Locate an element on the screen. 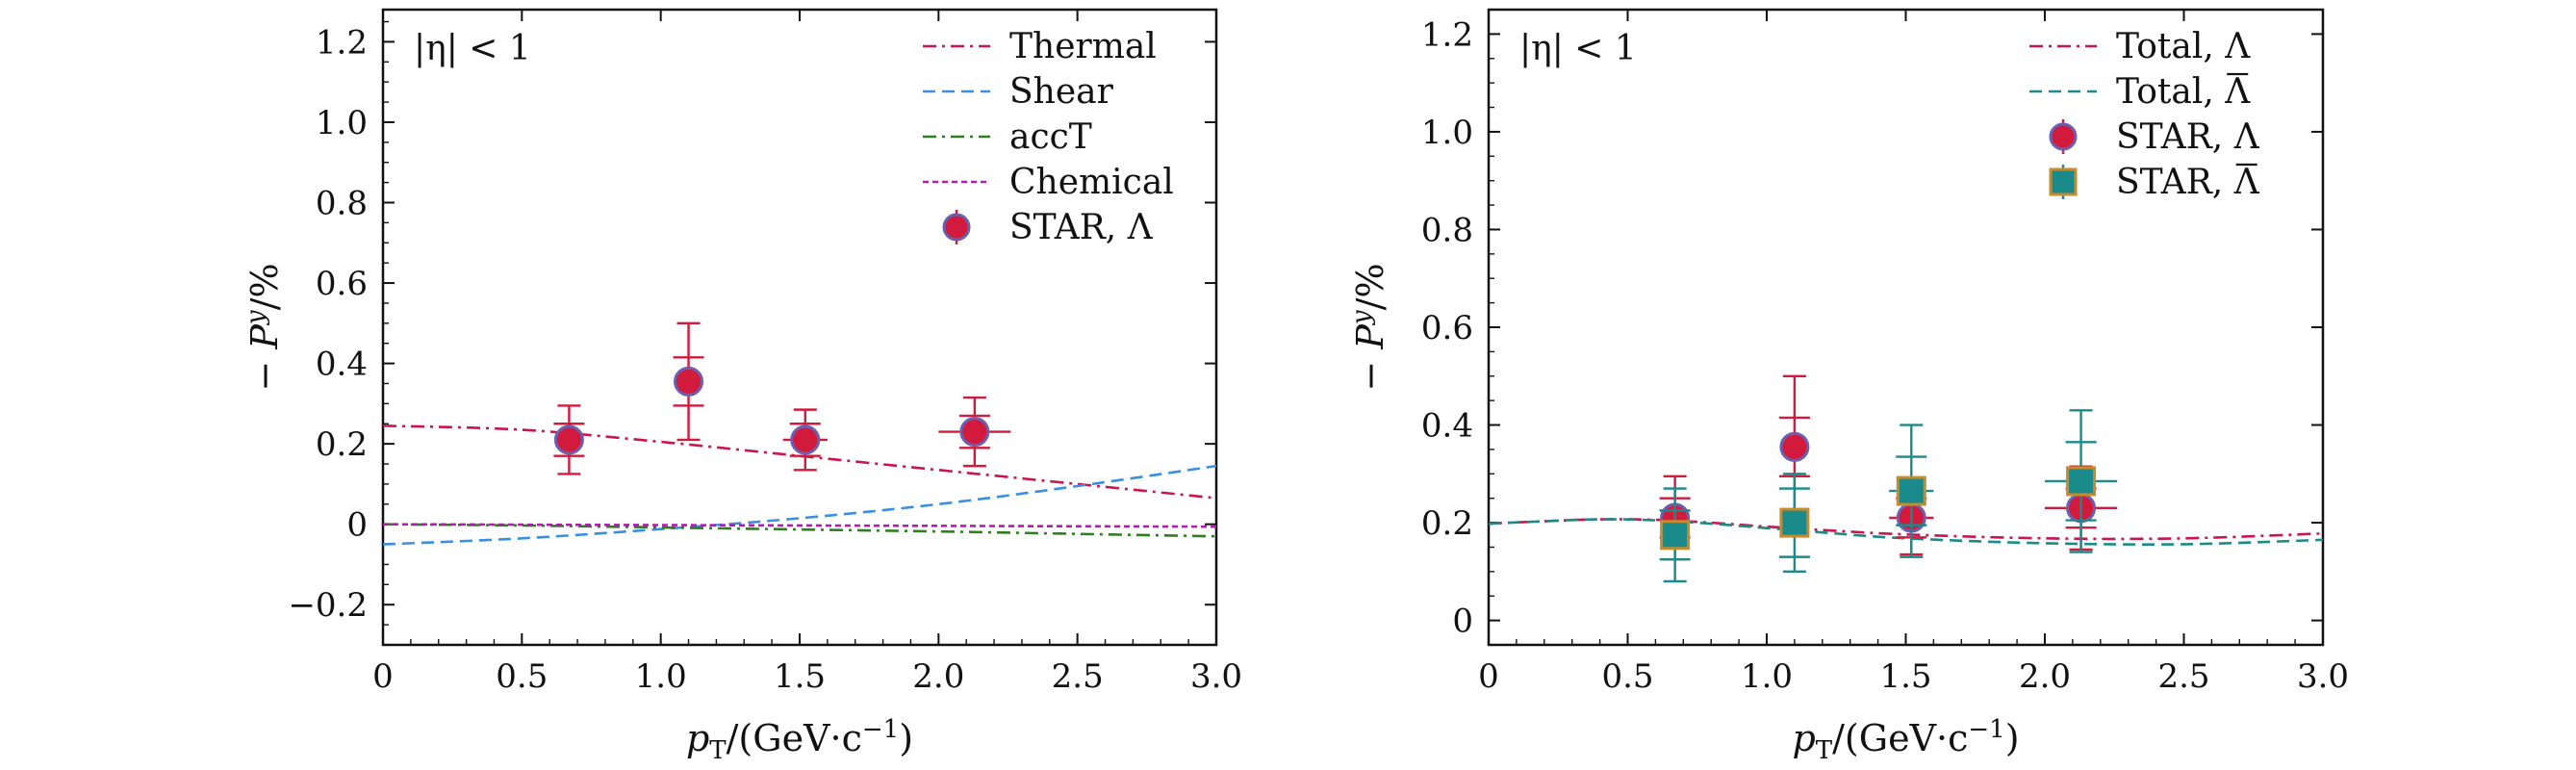  series-line-Total, Λ̄ is located at coordinates (1906, 532).